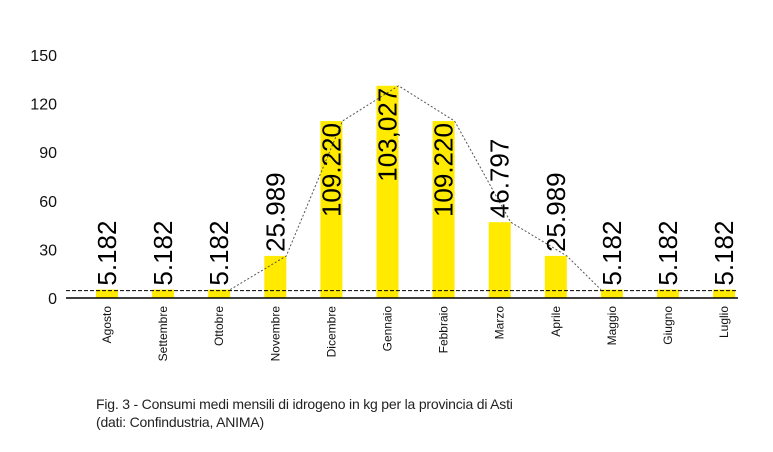 Image resolution: width=773 pixels, height=452 pixels. Describe the element at coordinates (331, 332) in the screenshot. I see `x-tick-label: Dicembre` at that location.